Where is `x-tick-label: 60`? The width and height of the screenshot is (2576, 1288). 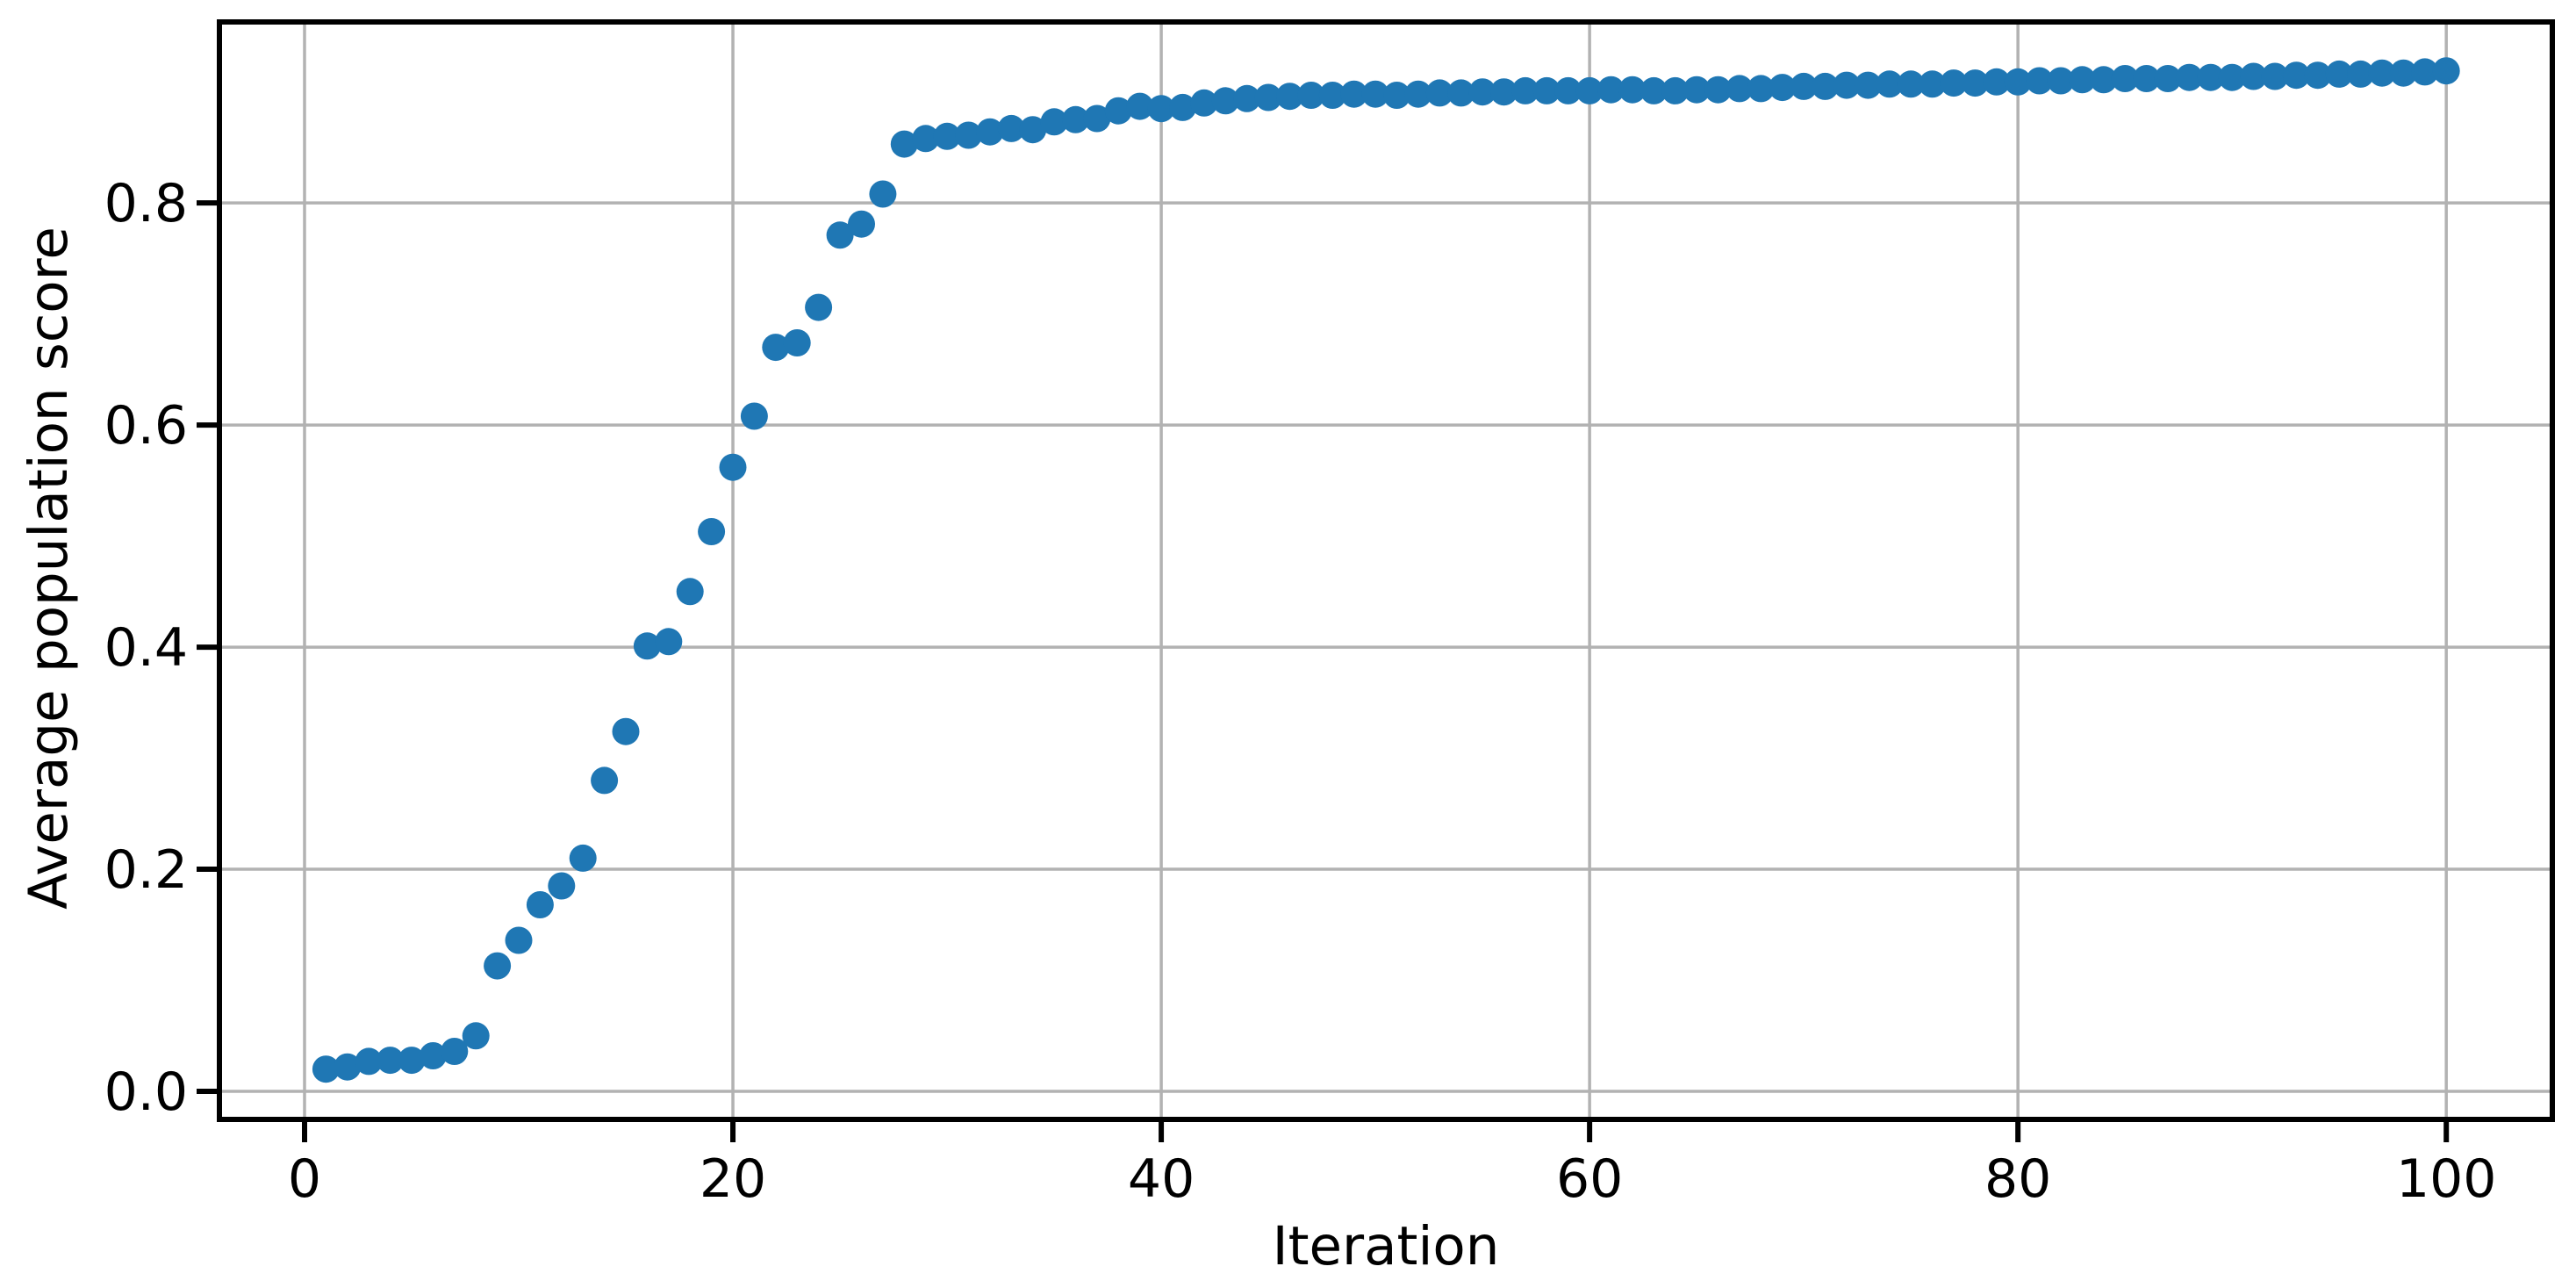
x-tick-label: 60 is located at coordinates (1589, 1179).